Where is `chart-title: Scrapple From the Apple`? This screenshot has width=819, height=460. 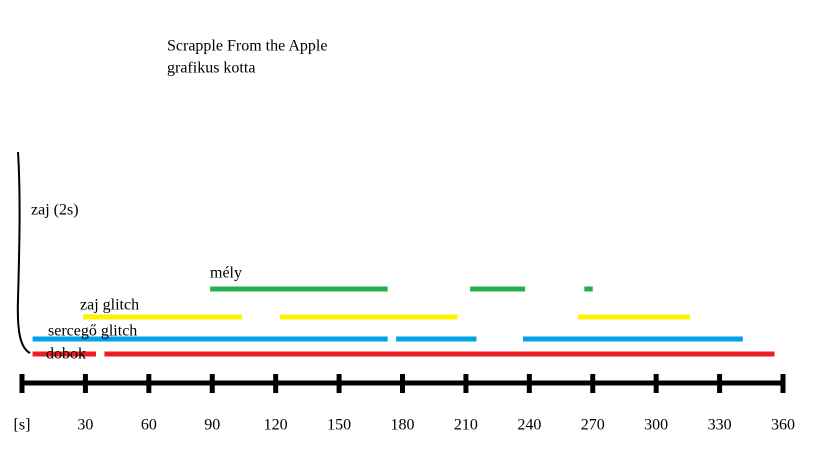 chart-title: Scrapple From the Apple is located at coordinates (247, 46).